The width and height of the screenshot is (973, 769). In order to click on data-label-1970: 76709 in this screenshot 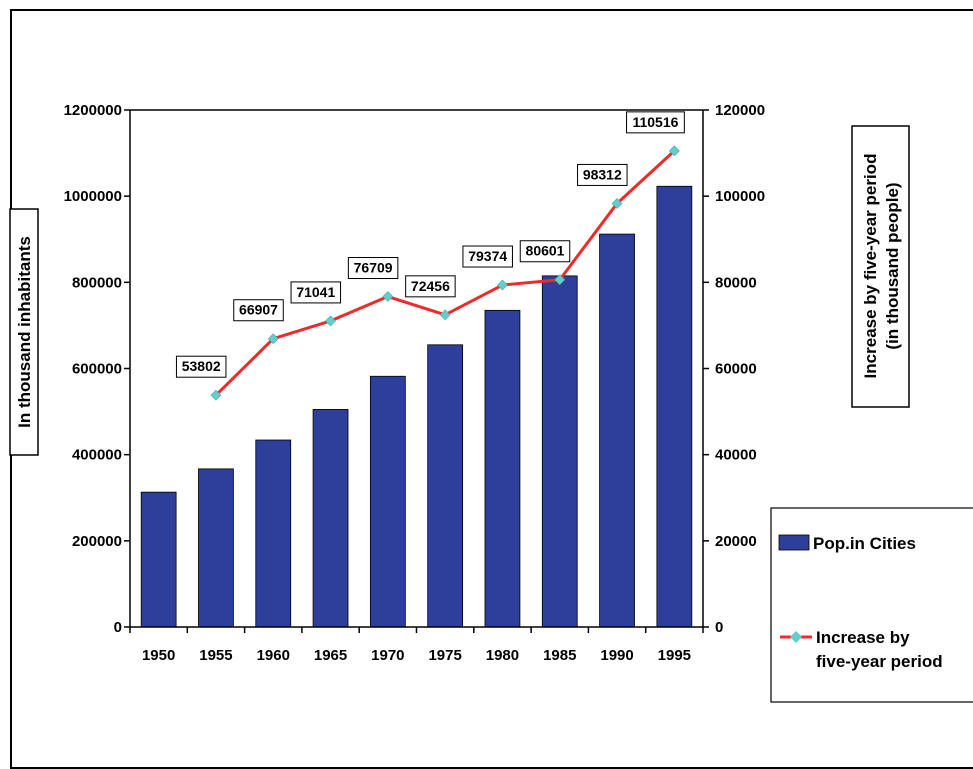, I will do `click(373, 268)`.